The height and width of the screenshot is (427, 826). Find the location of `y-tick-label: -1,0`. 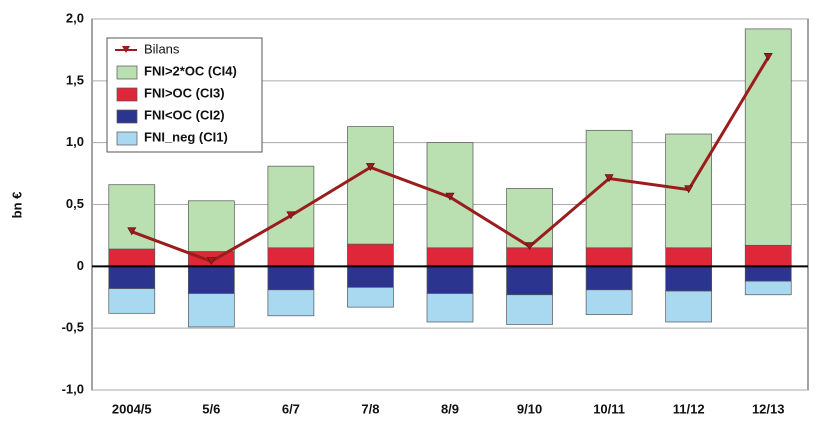

y-tick-label: -1,0 is located at coordinates (73, 388).